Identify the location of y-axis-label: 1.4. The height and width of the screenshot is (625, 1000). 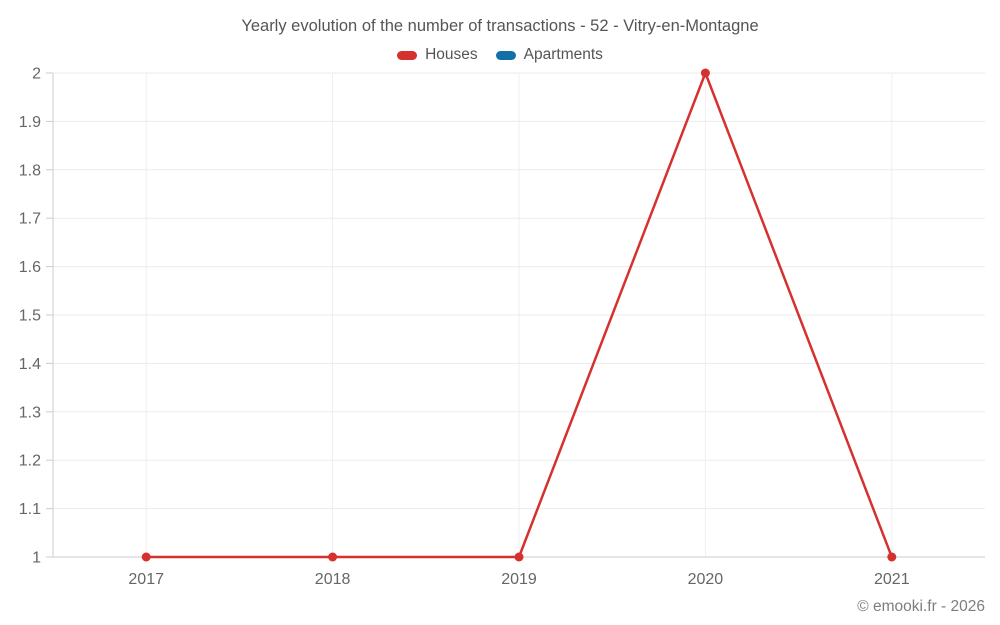
(30, 364).